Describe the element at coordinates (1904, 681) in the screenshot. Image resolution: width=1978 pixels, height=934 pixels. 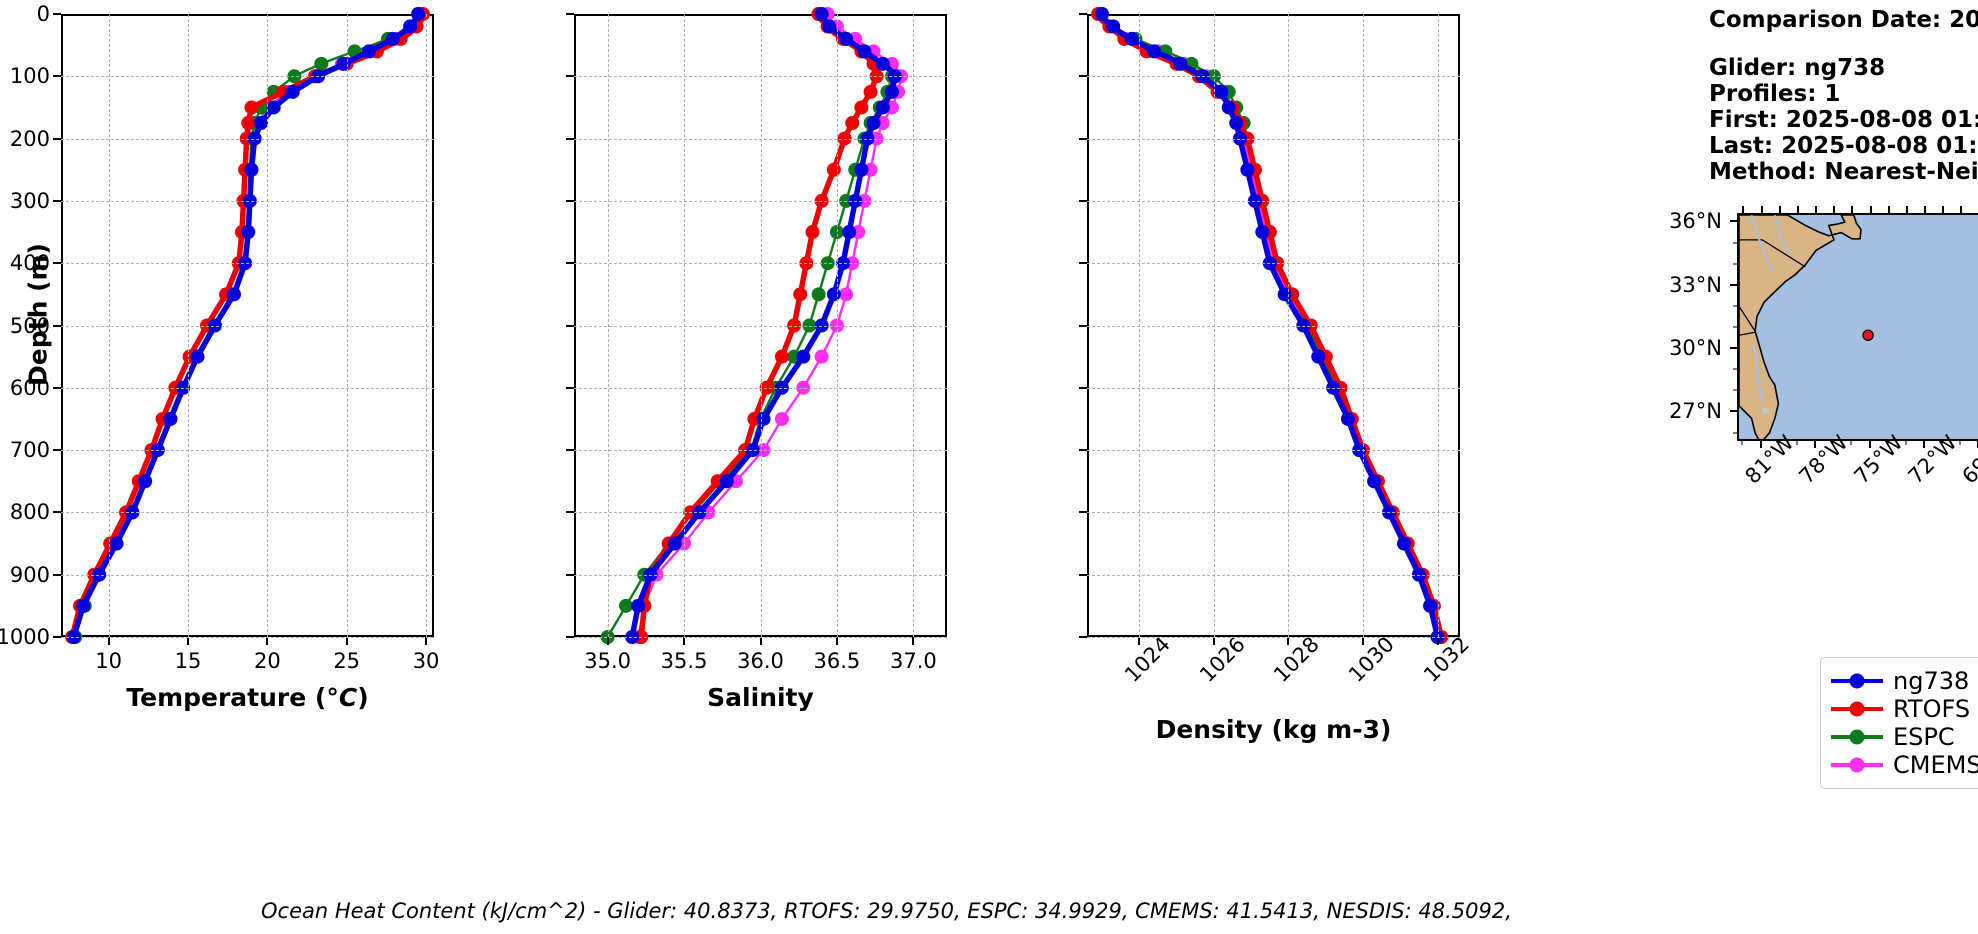
I see `legend-item-ng738: ng738` at that location.